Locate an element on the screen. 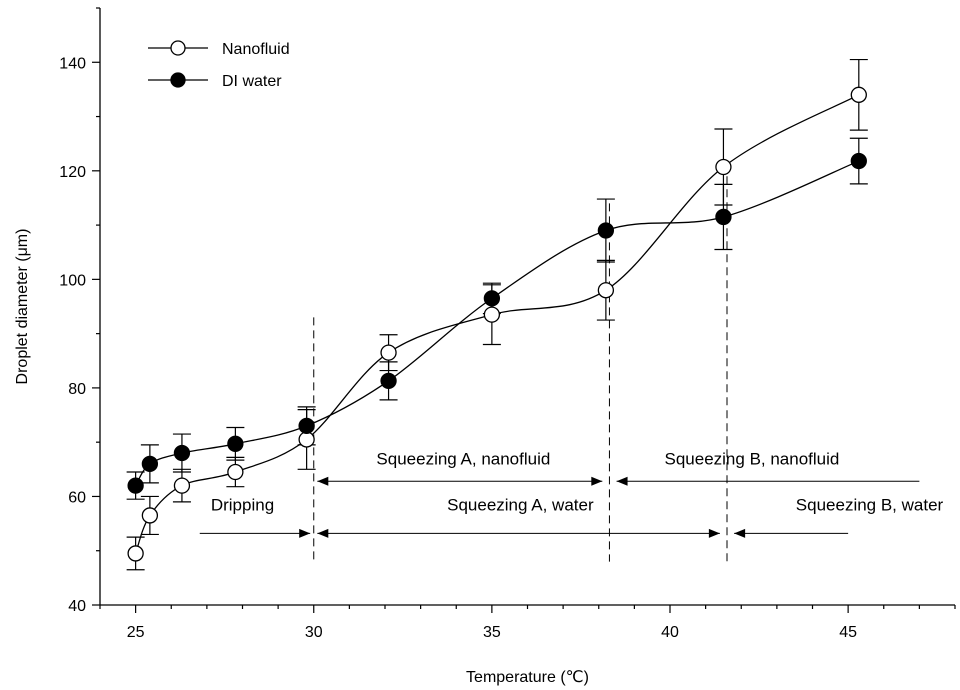 This screenshot has width=960, height=690. x-tick-label: 40 is located at coordinates (670, 632).